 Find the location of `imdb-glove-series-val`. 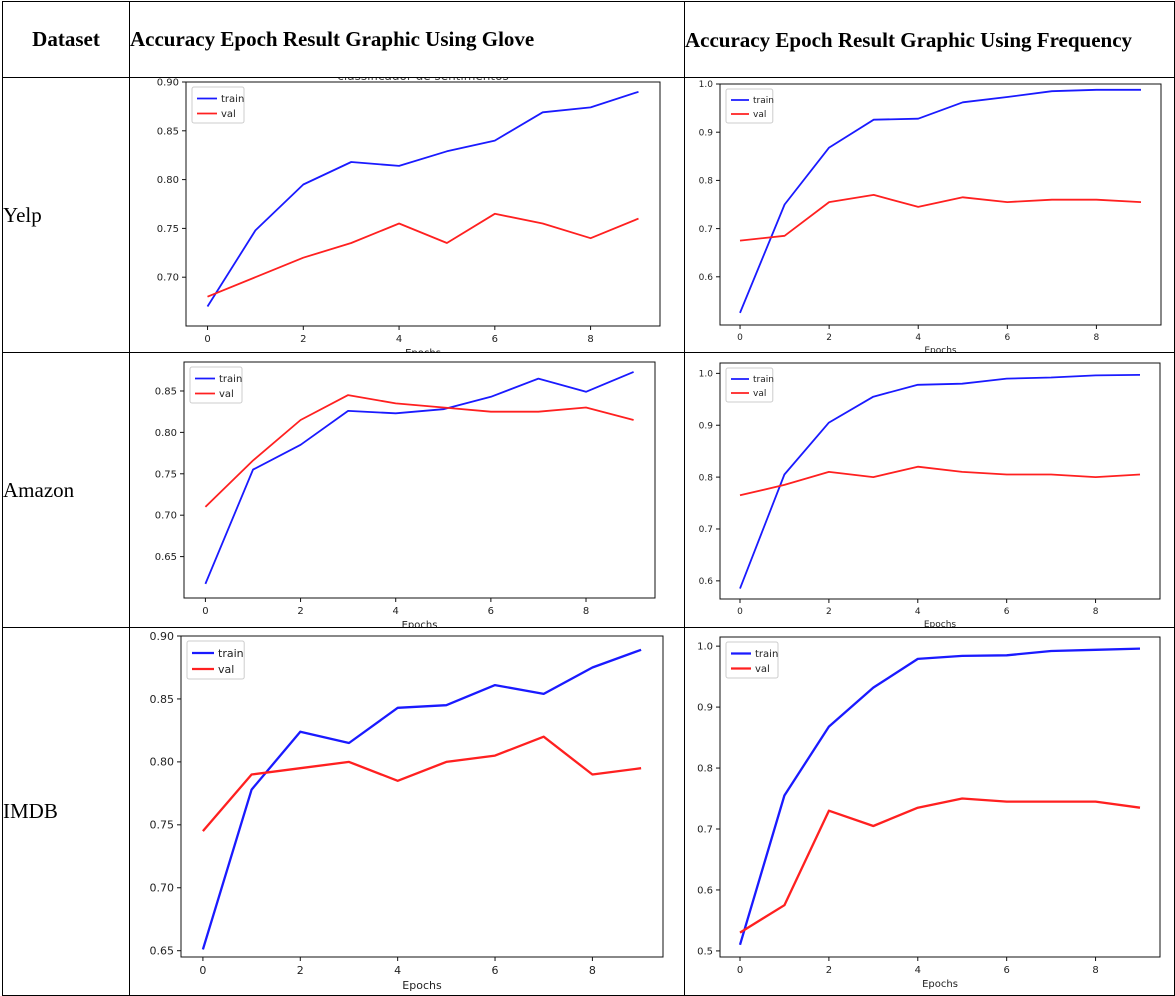

imdb-glove-series-val is located at coordinates (422, 784).